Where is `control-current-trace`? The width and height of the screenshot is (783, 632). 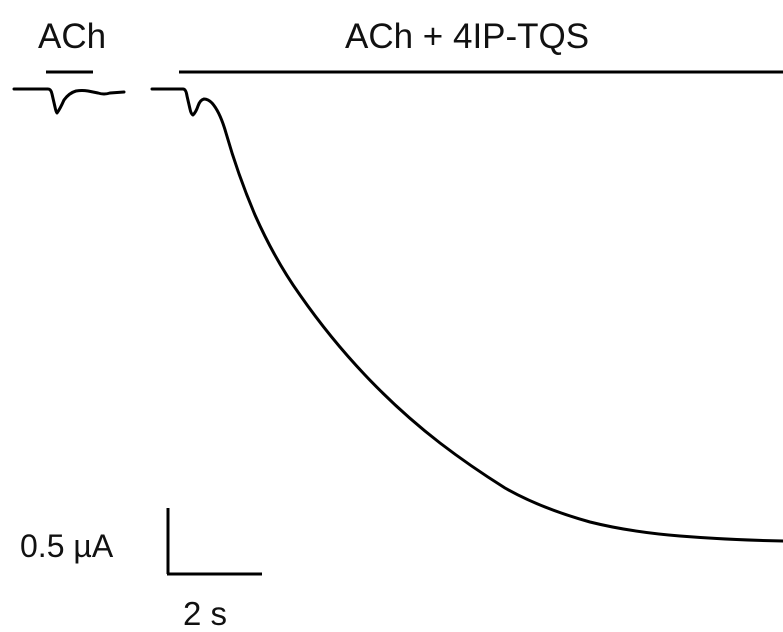
control-current-trace is located at coordinates (69, 101).